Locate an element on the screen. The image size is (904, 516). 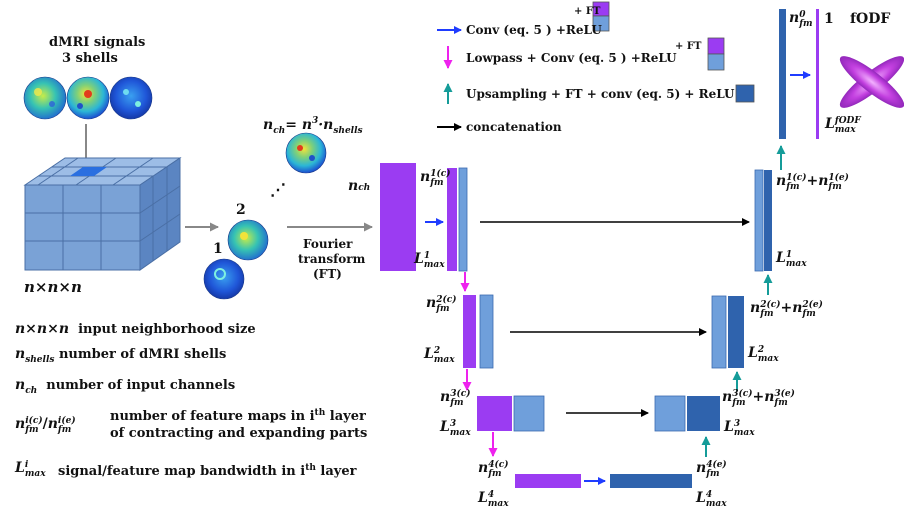
key-fm-symbol: n i(c) fm/n i(e) fm is located at coordinates (45, 425).